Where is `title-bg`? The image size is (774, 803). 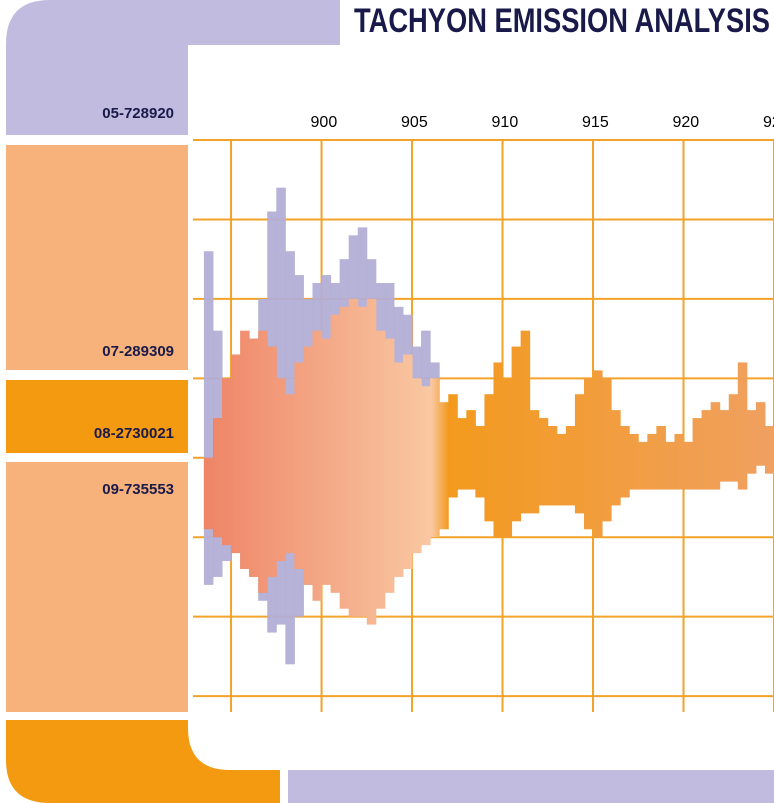 title-bg is located at coordinates (561, 22).